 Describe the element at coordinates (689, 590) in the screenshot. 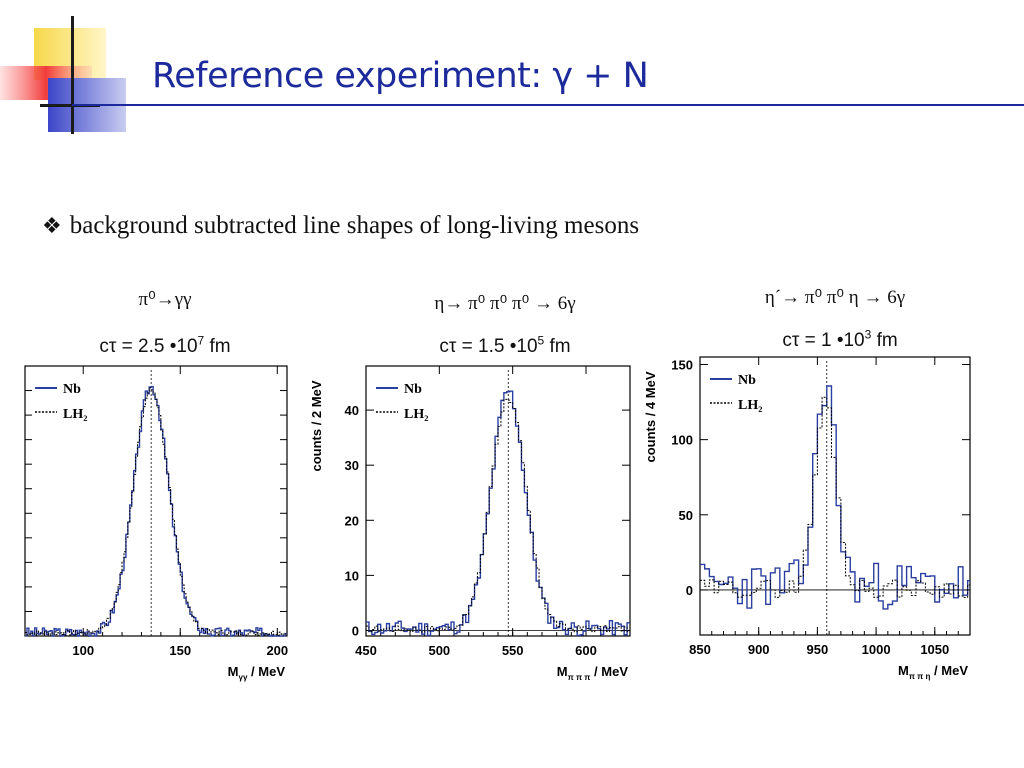

I see `plot3-ytick-label: 0` at that location.